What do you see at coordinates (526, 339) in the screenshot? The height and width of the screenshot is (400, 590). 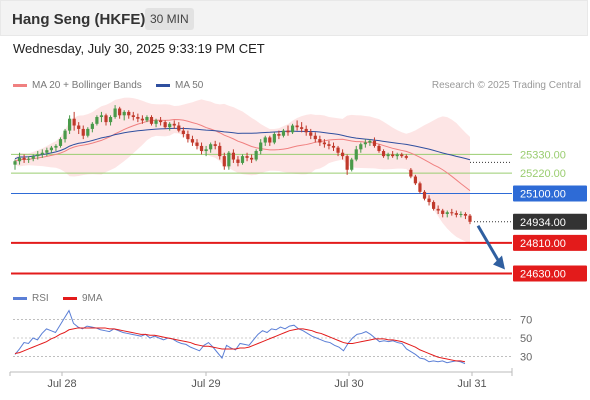 I see `rsi-tick-label: 50` at bounding box center [526, 339].